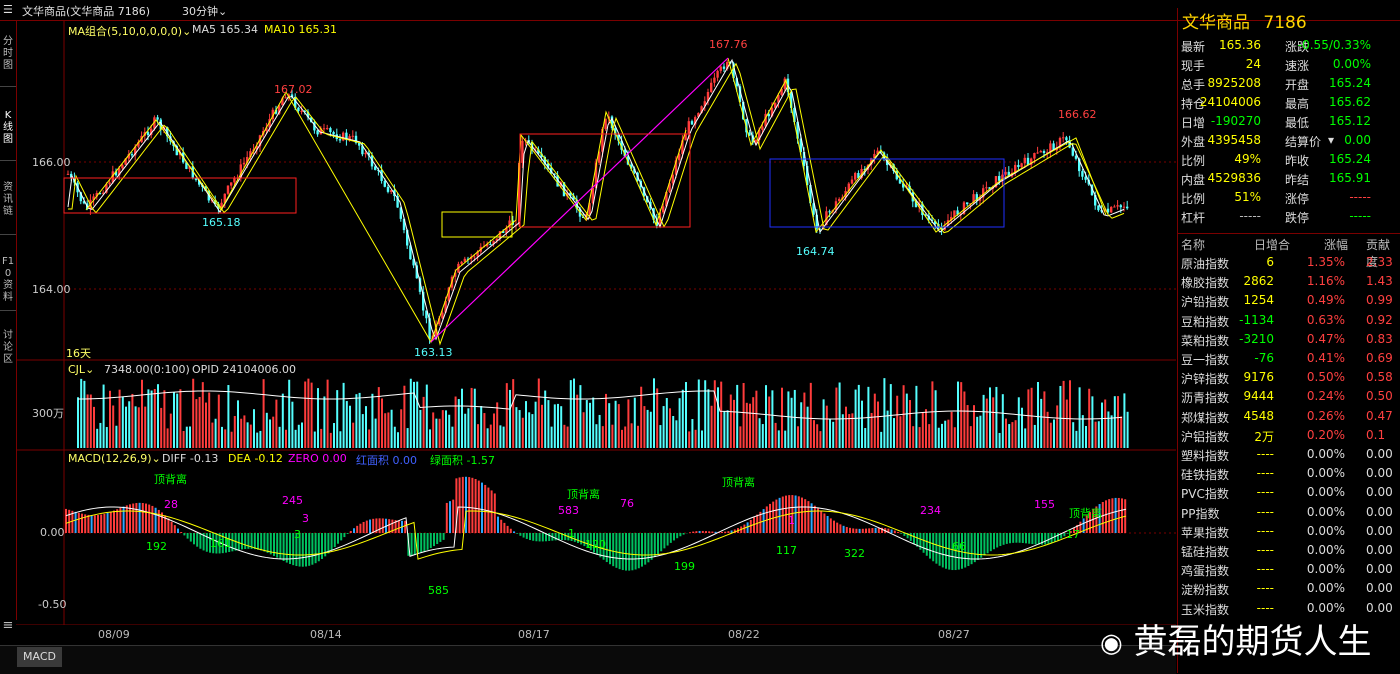 The height and width of the screenshot is (674, 1400). Describe the element at coordinates (1073, 534) in the screenshot. I see `macd-note: 17` at that location.